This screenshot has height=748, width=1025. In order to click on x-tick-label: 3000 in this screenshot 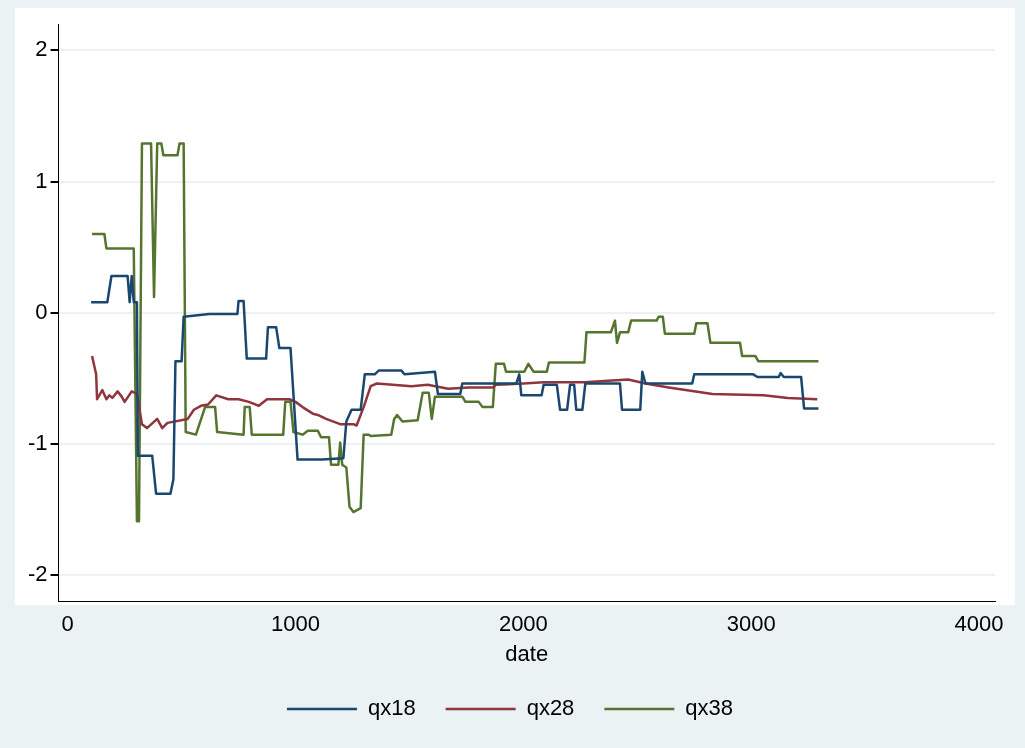, I will do `click(751, 624)`.